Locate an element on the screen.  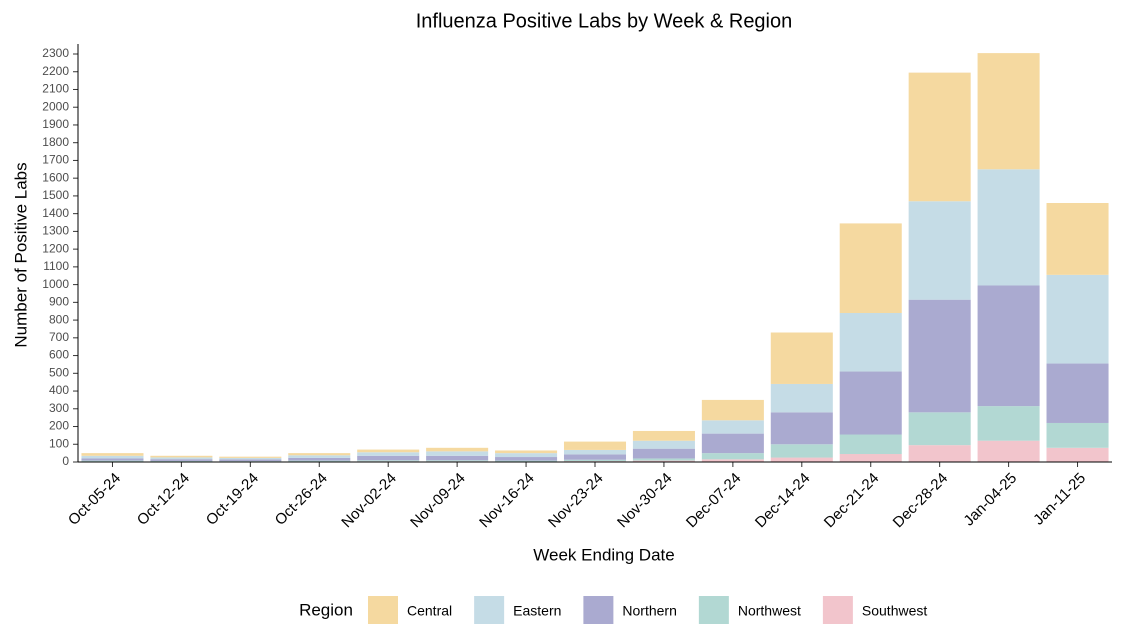
y-tick-label: 1800 is located at coordinates (55, 142).